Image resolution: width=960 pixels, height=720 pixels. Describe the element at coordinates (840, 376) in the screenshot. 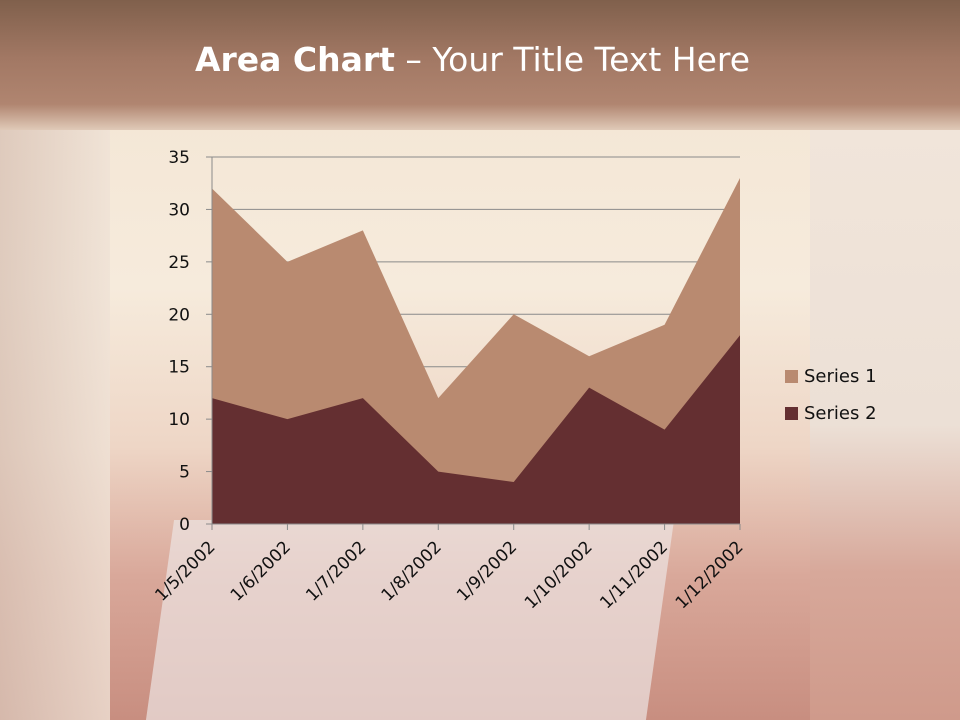

I see `legend-label: Series 1` at that location.